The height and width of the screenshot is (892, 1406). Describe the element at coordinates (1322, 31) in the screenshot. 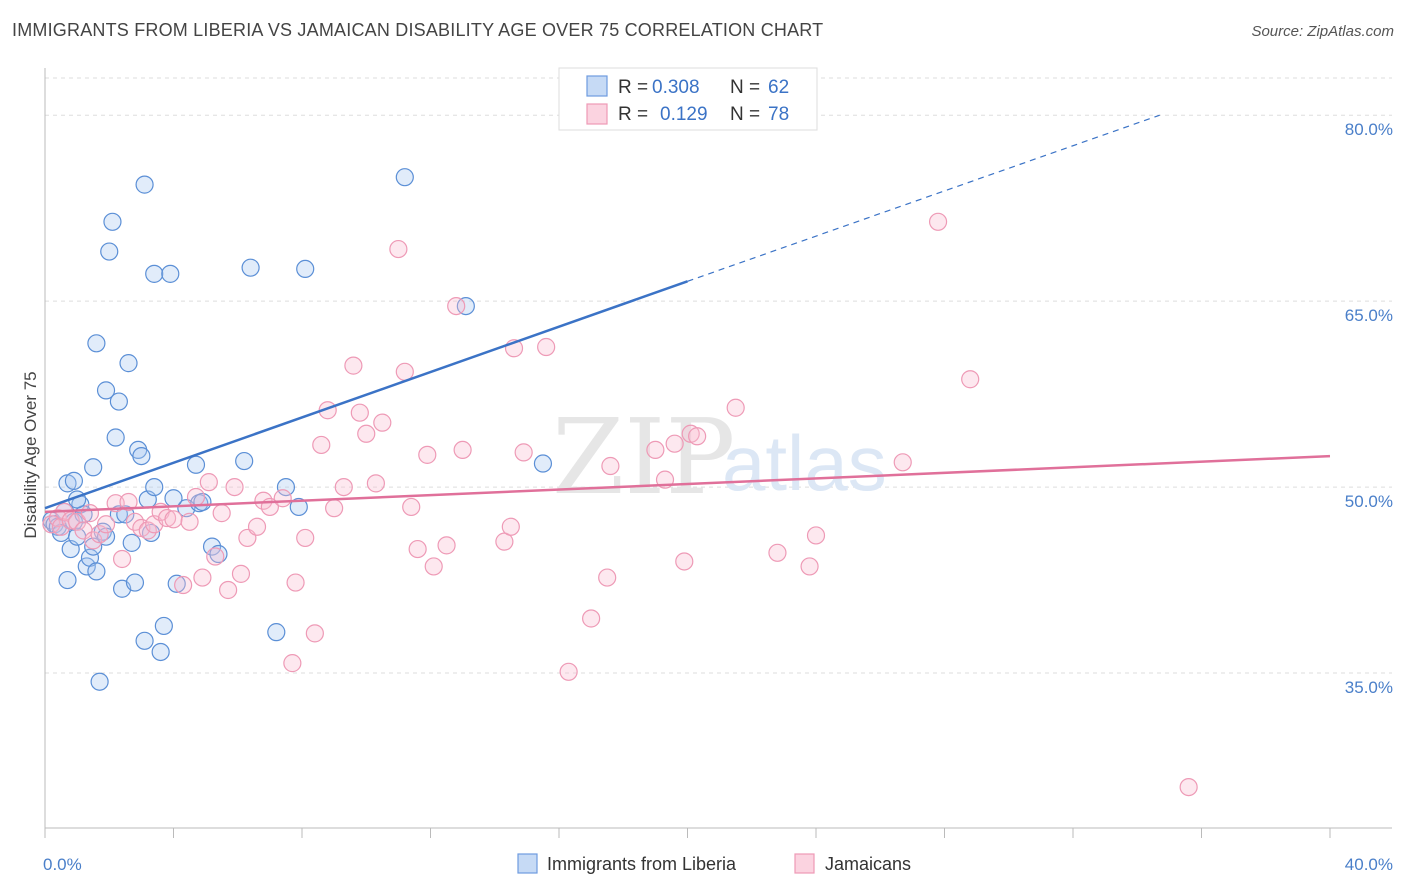

I see `source-label: Source: ZipAtlas.com` at that location.